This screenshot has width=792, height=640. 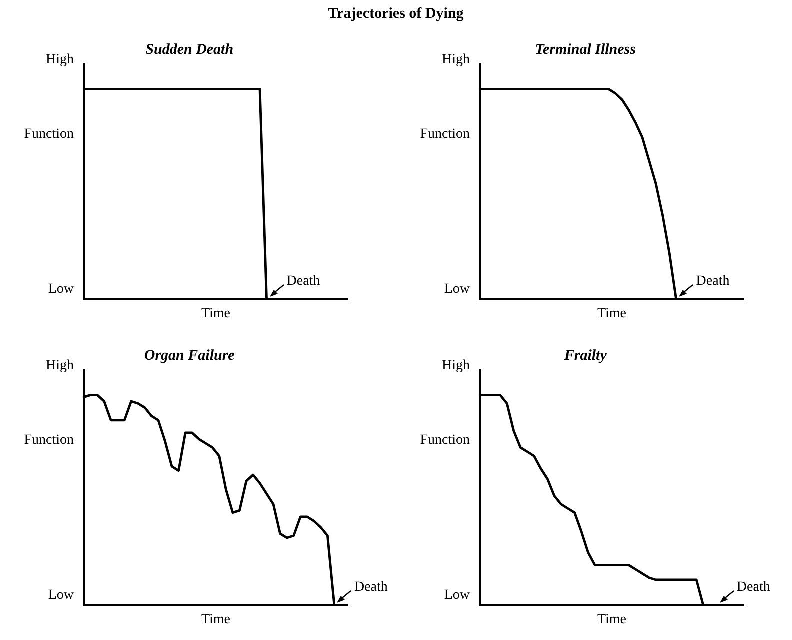 I want to click on chart-title: Sudden Death, so click(x=190, y=50).